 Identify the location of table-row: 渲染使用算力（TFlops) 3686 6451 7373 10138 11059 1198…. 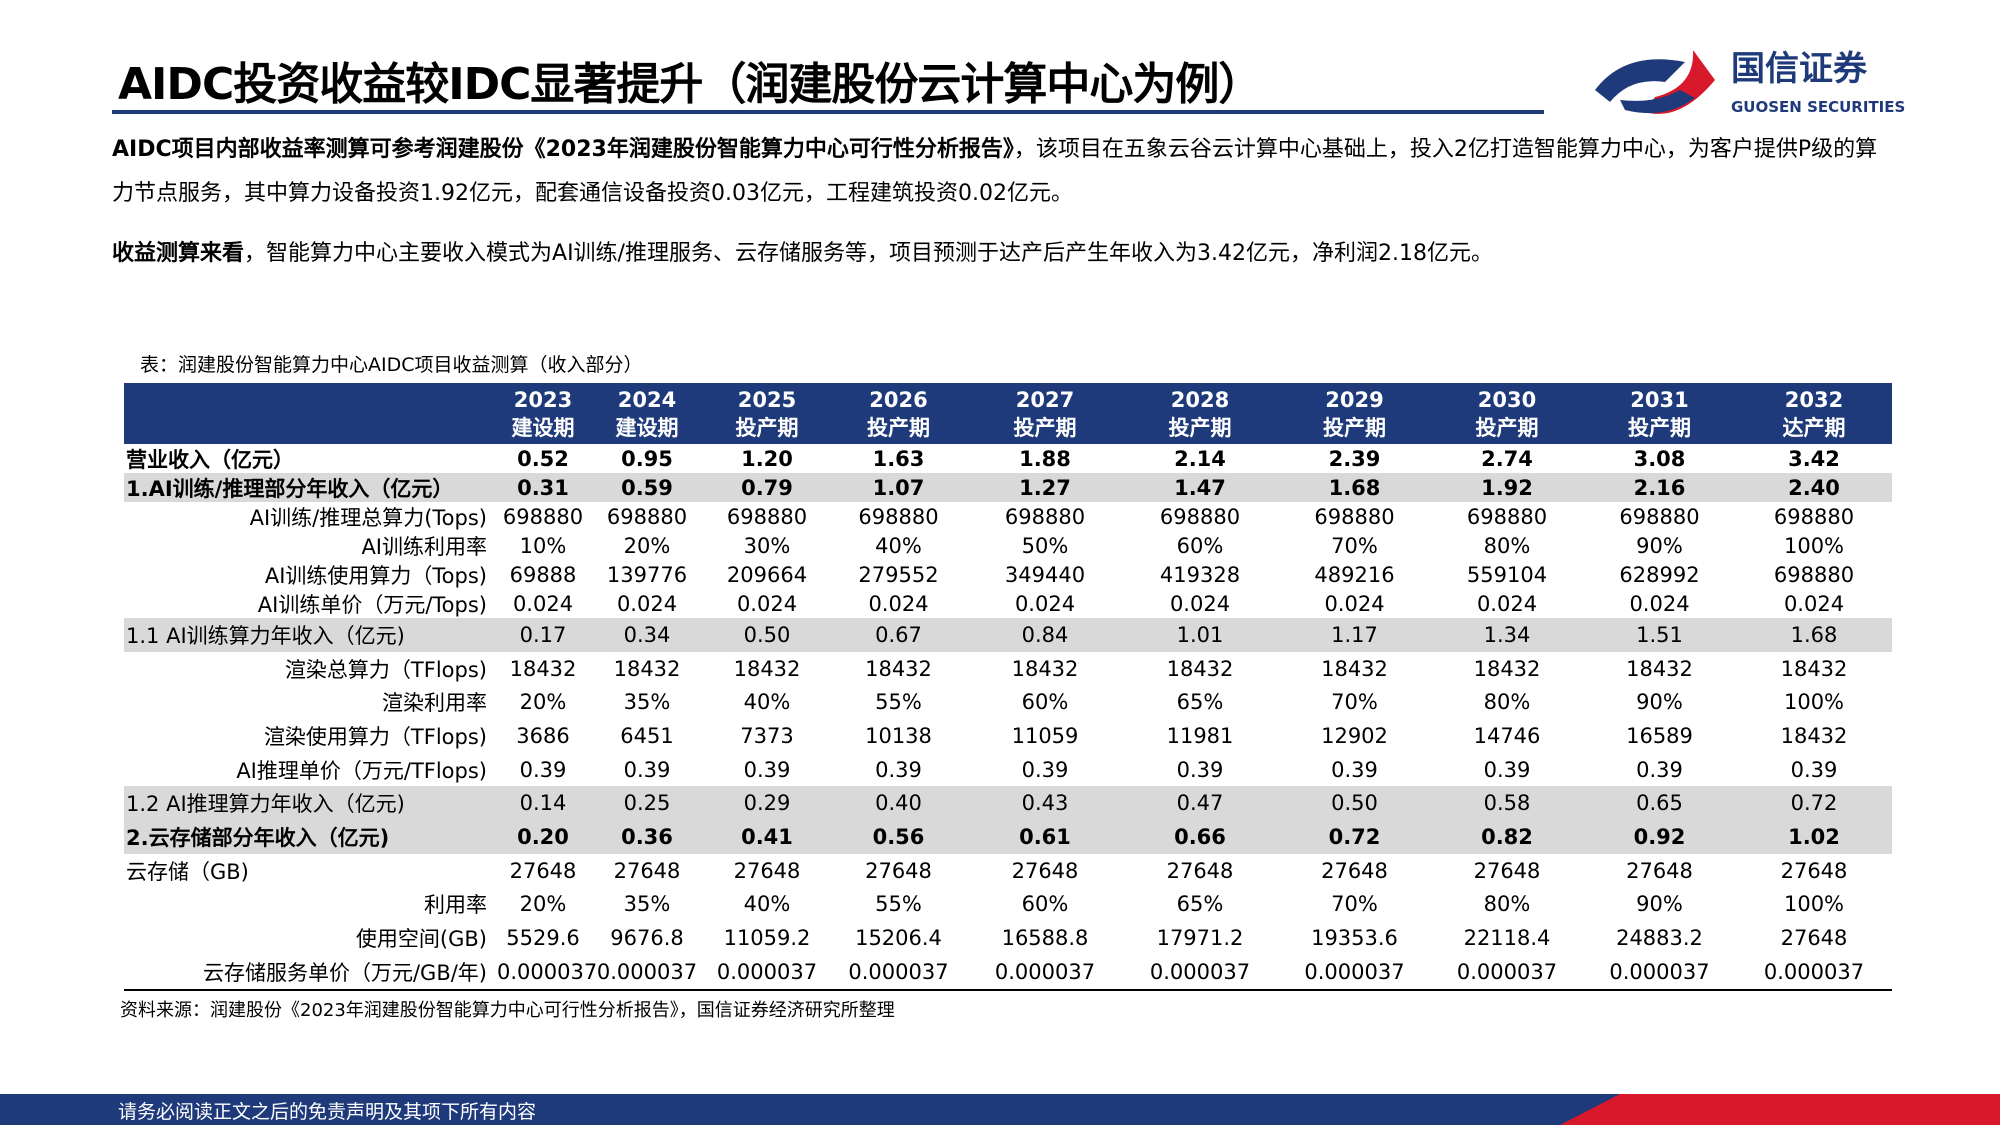
(1008, 736).